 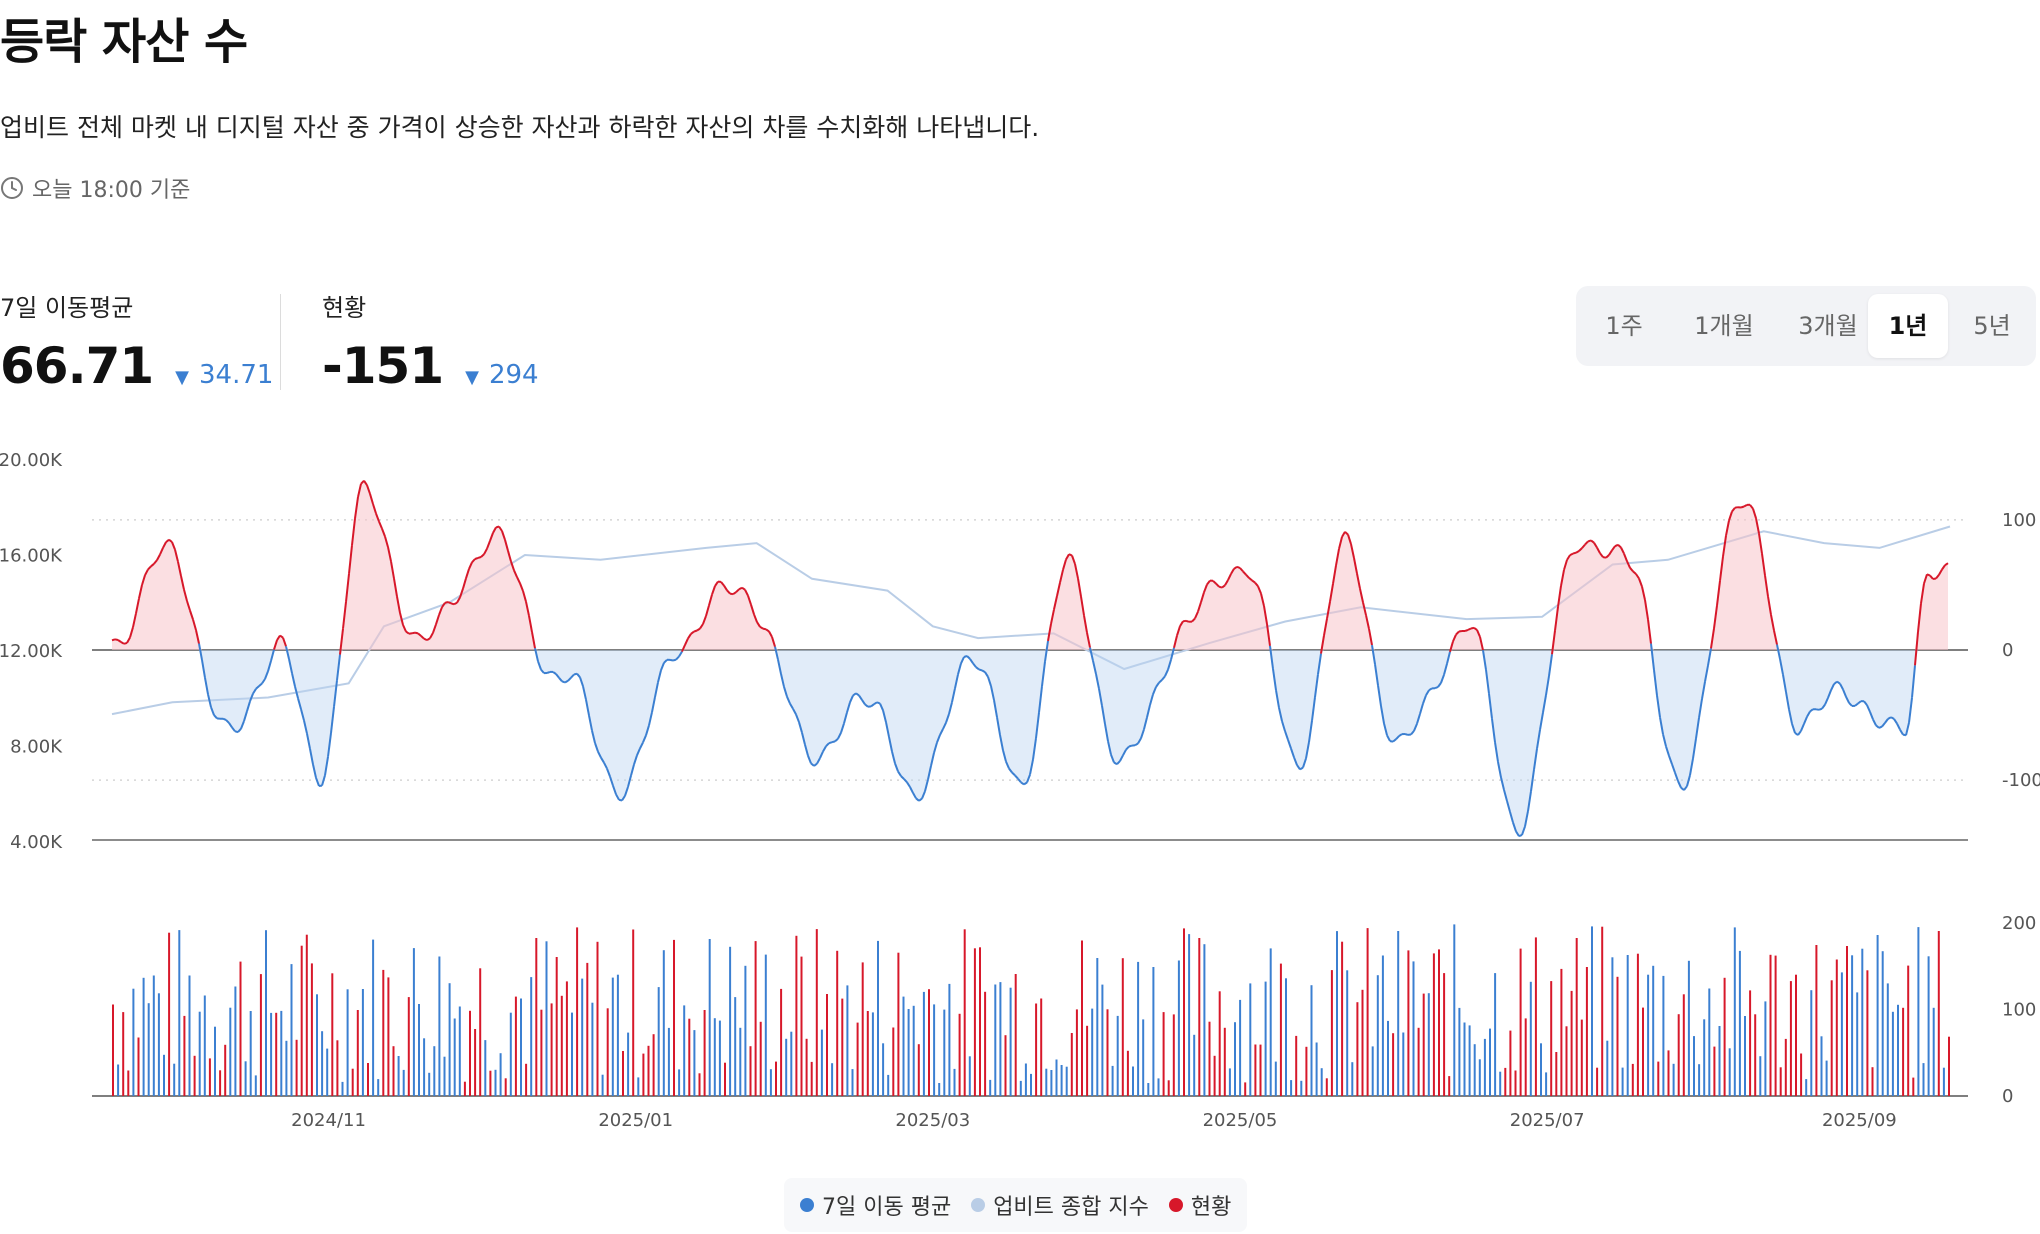 I want to click on left-axis-tick: 4.00K, so click(x=36, y=842).